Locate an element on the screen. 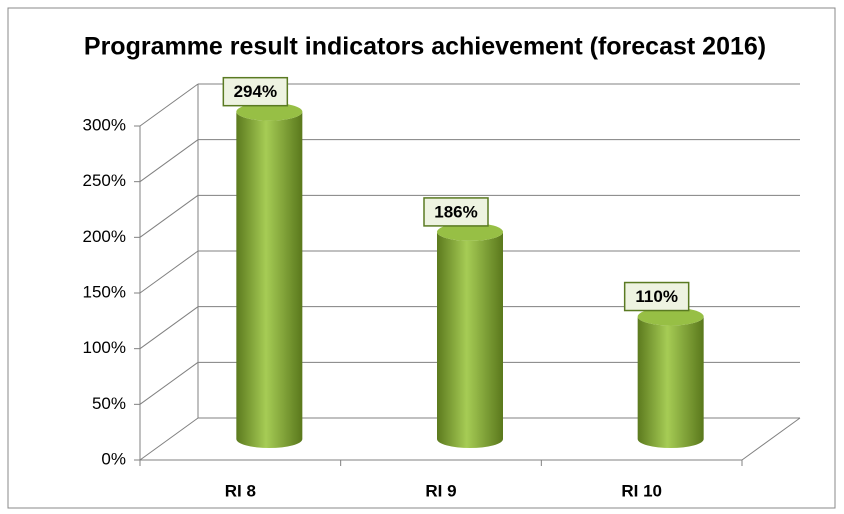  y-tick-label: 150% is located at coordinates (104, 291).